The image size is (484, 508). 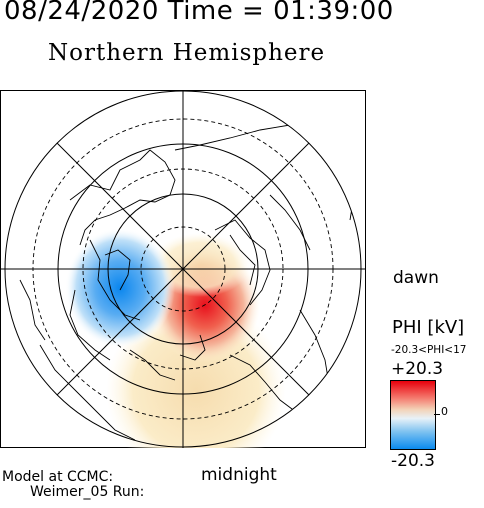 What do you see at coordinates (417, 369) in the screenshot?
I see `colorbar-max-label: +20.3` at bounding box center [417, 369].